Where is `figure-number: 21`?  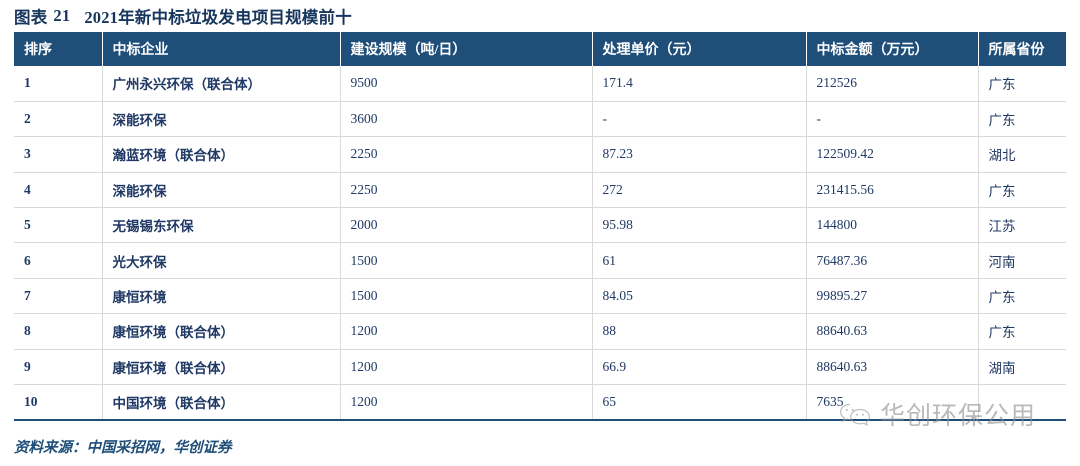 figure-number: 21 is located at coordinates (62, 15).